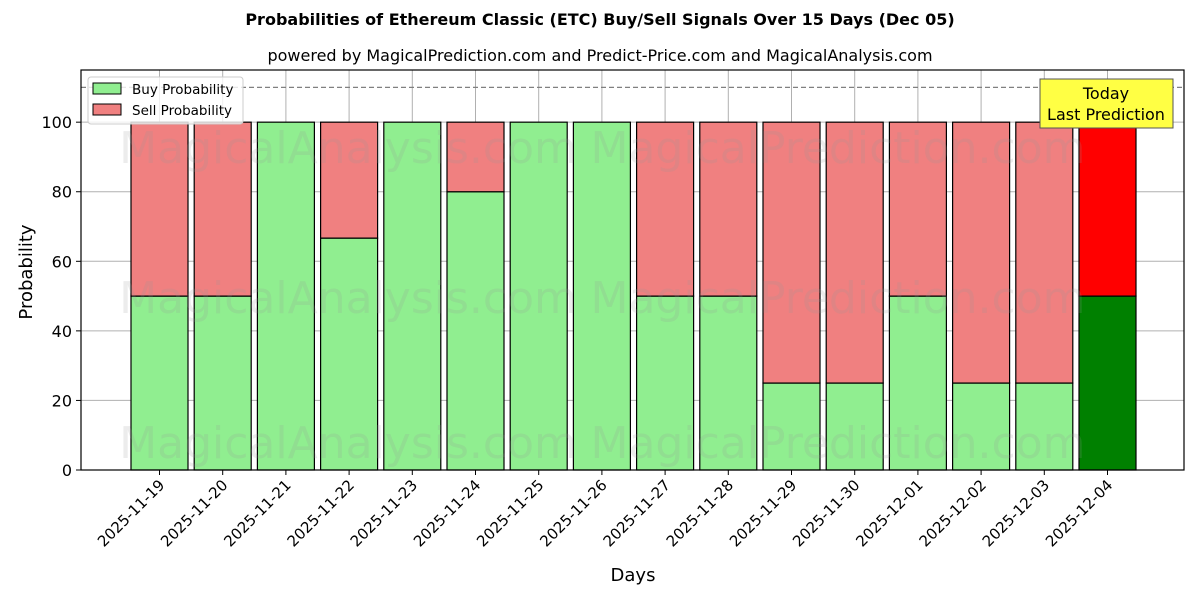 The width and height of the screenshot is (1200, 600). What do you see at coordinates (62, 400) in the screenshot?
I see `y-tick-label: 20` at bounding box center [62, 400].